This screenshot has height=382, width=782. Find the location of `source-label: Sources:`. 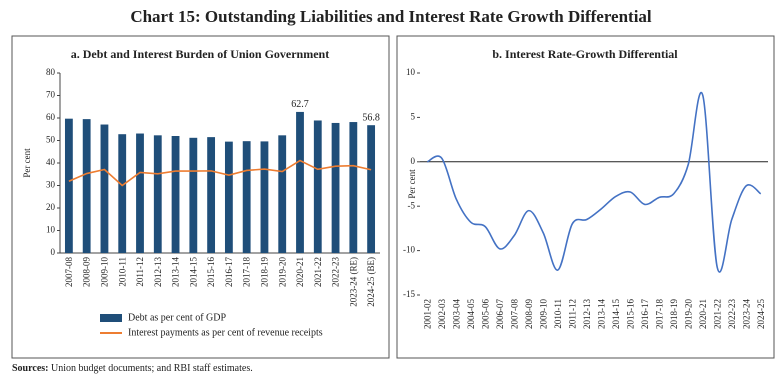

source-label: Sources: is located at coordinates (30, 368).